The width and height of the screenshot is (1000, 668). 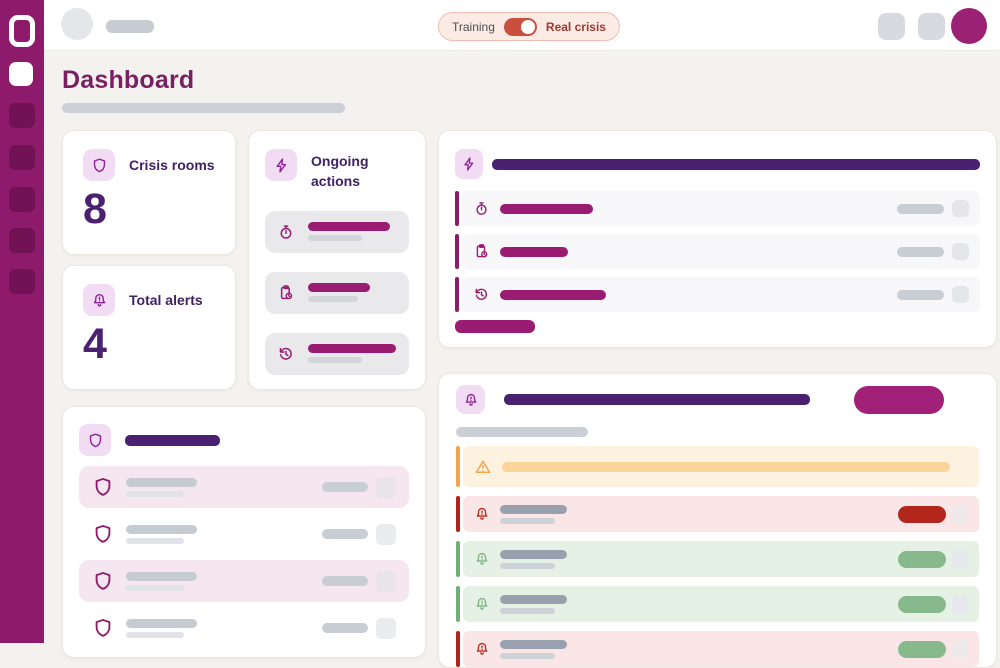 I want to click on panel-subtitle-placeholder, so click(x=522, y=432).